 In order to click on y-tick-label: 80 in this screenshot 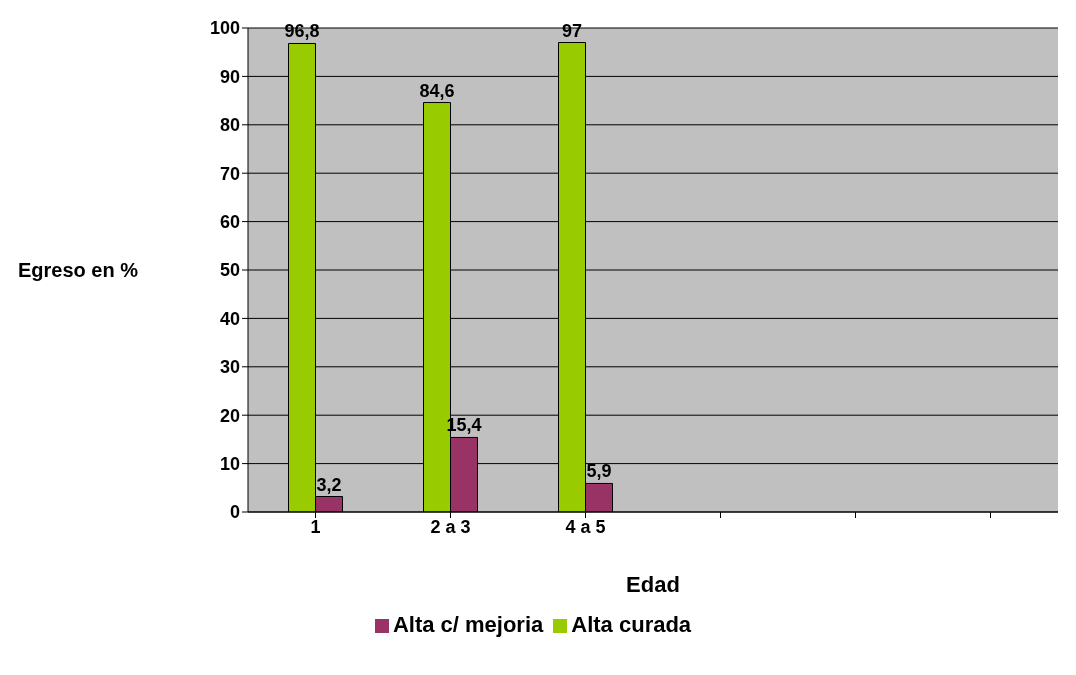, I will do `click(229, 125)`.